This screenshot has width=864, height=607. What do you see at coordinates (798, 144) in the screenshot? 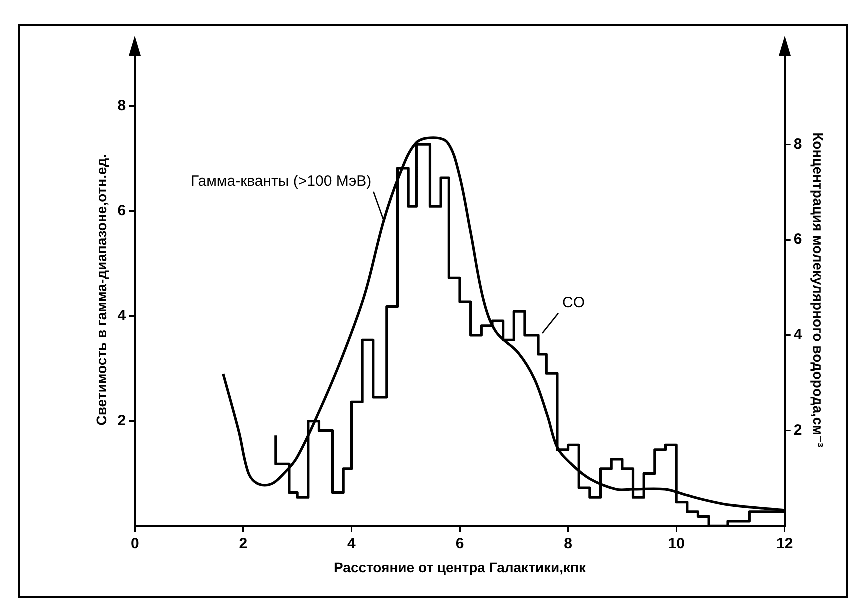
I see `y2-tick-label: 8` at bounding box center [798, 144].